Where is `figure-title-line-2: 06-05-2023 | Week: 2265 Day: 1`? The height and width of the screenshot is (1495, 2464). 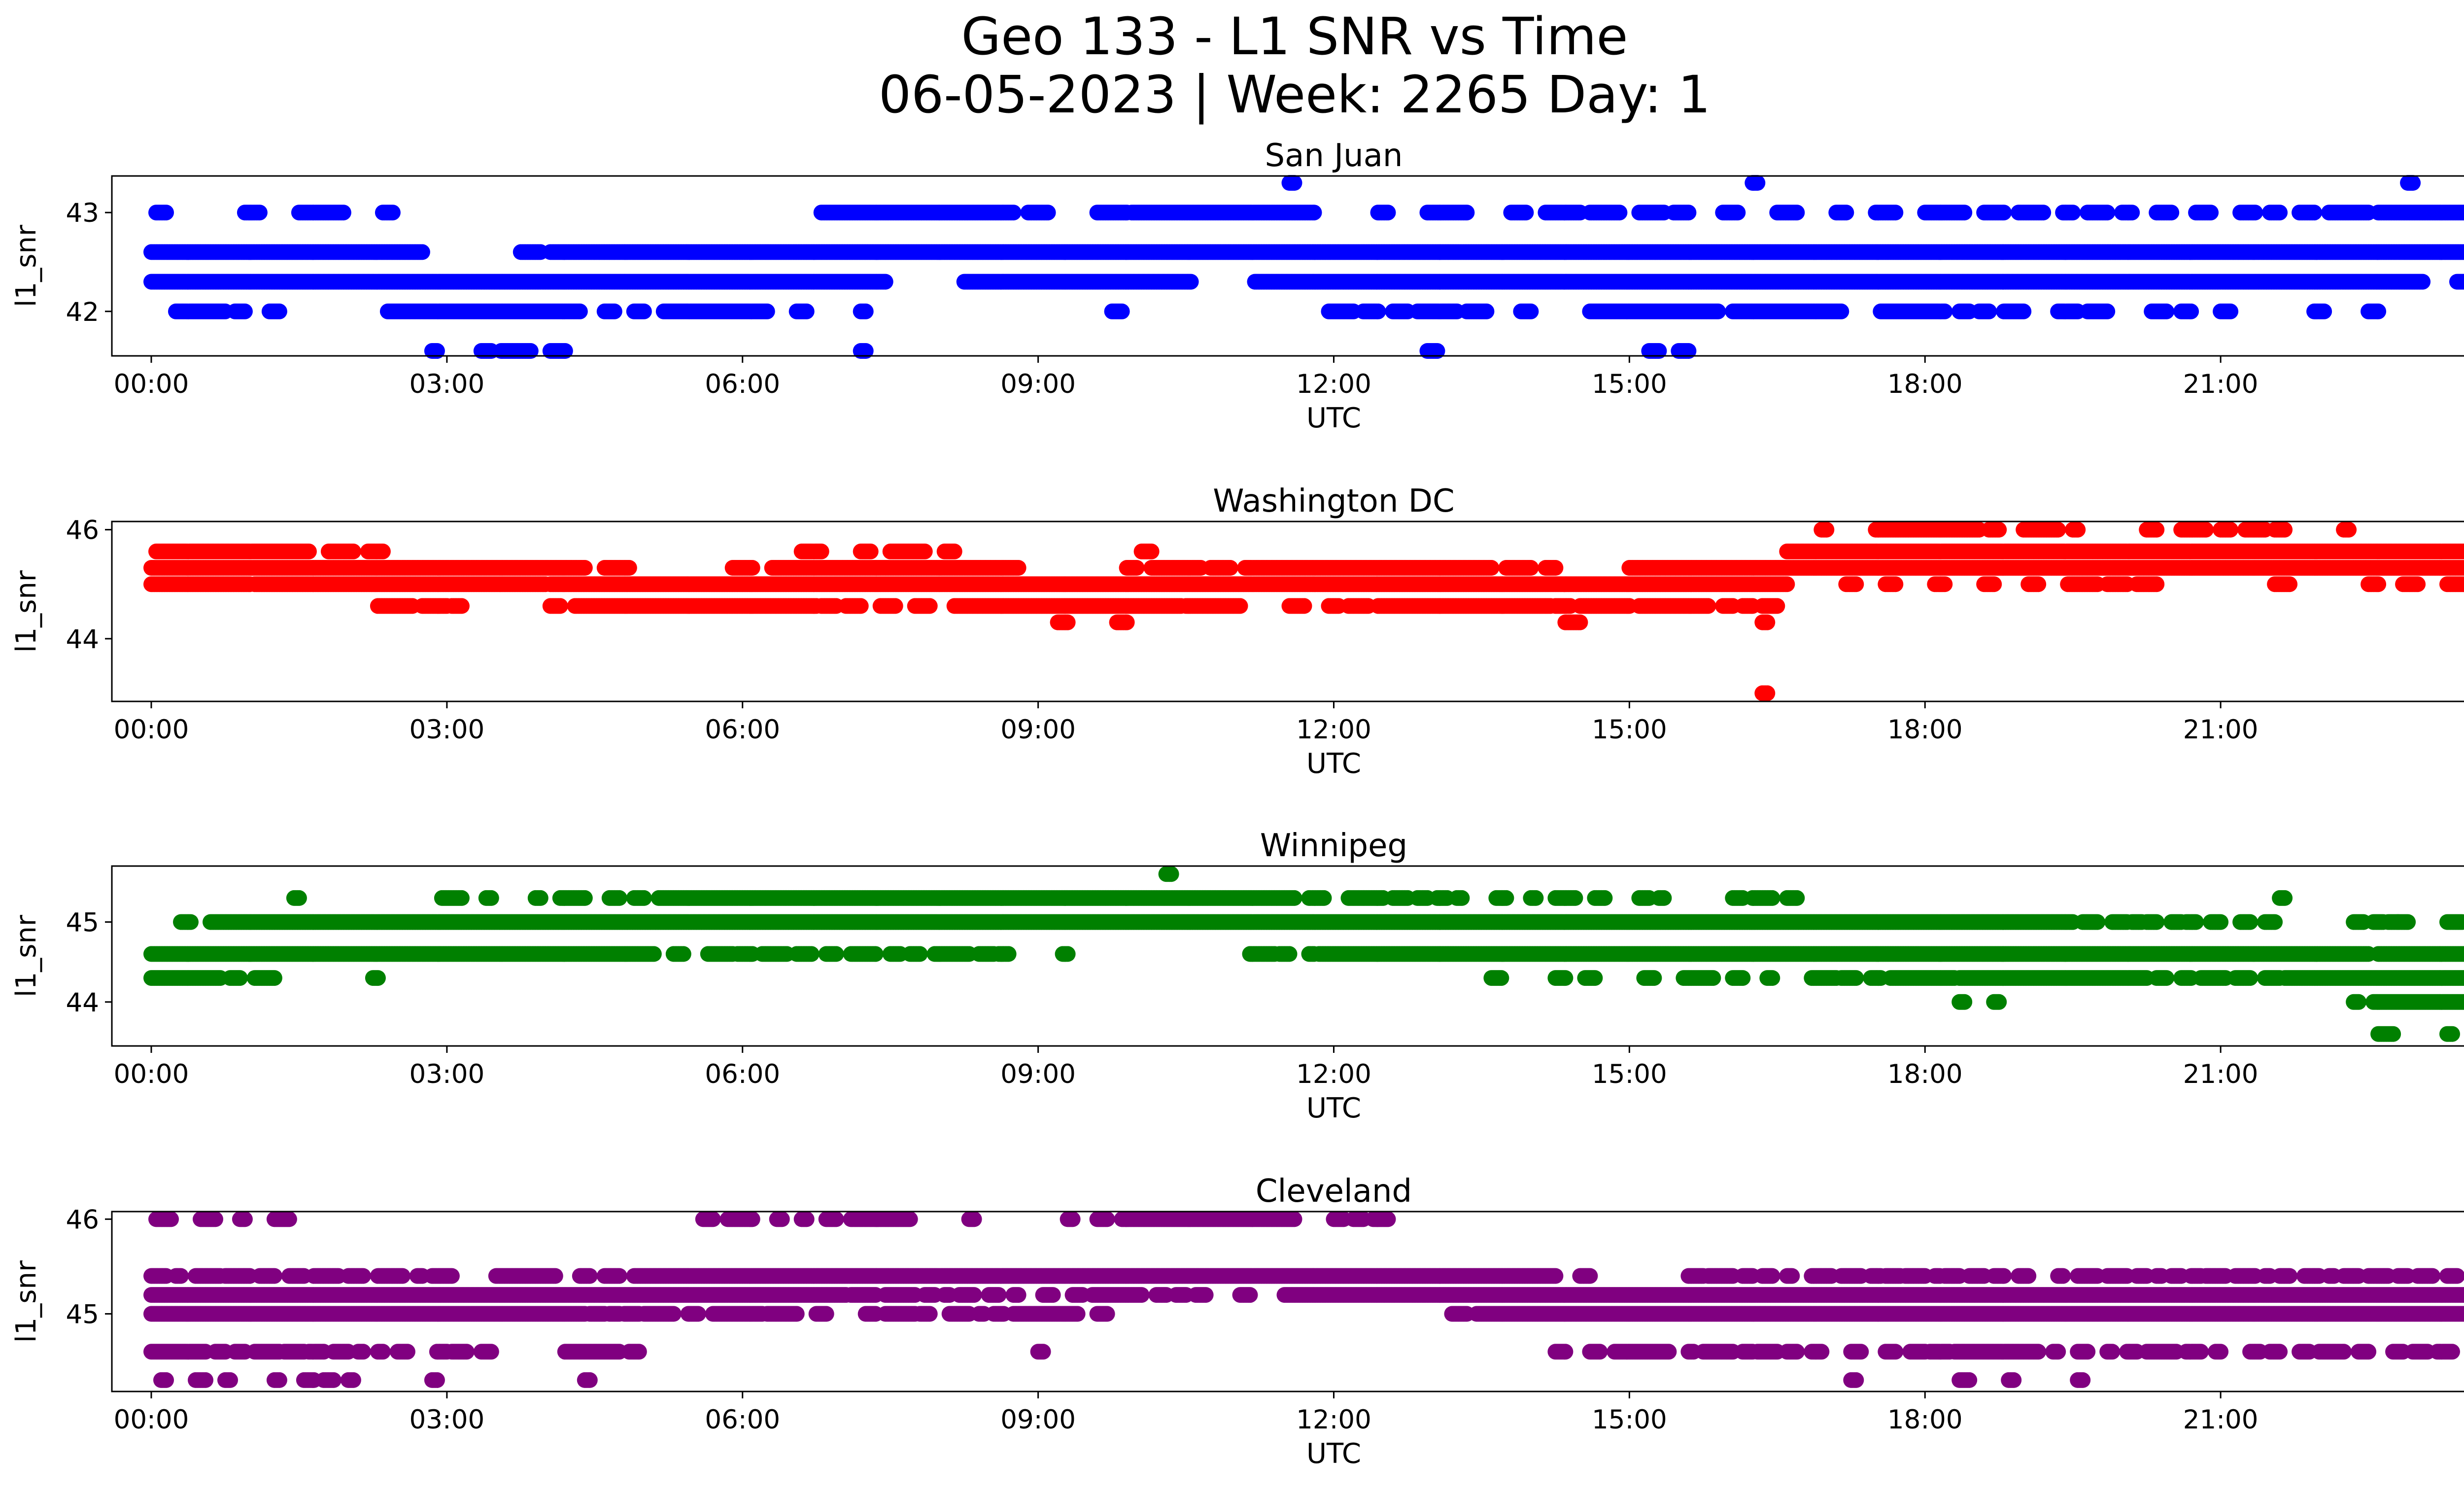 figure-title-line-2: 06-05-2023 | Week: 2265 Day: 1 is located at coordinates (1295, 95).